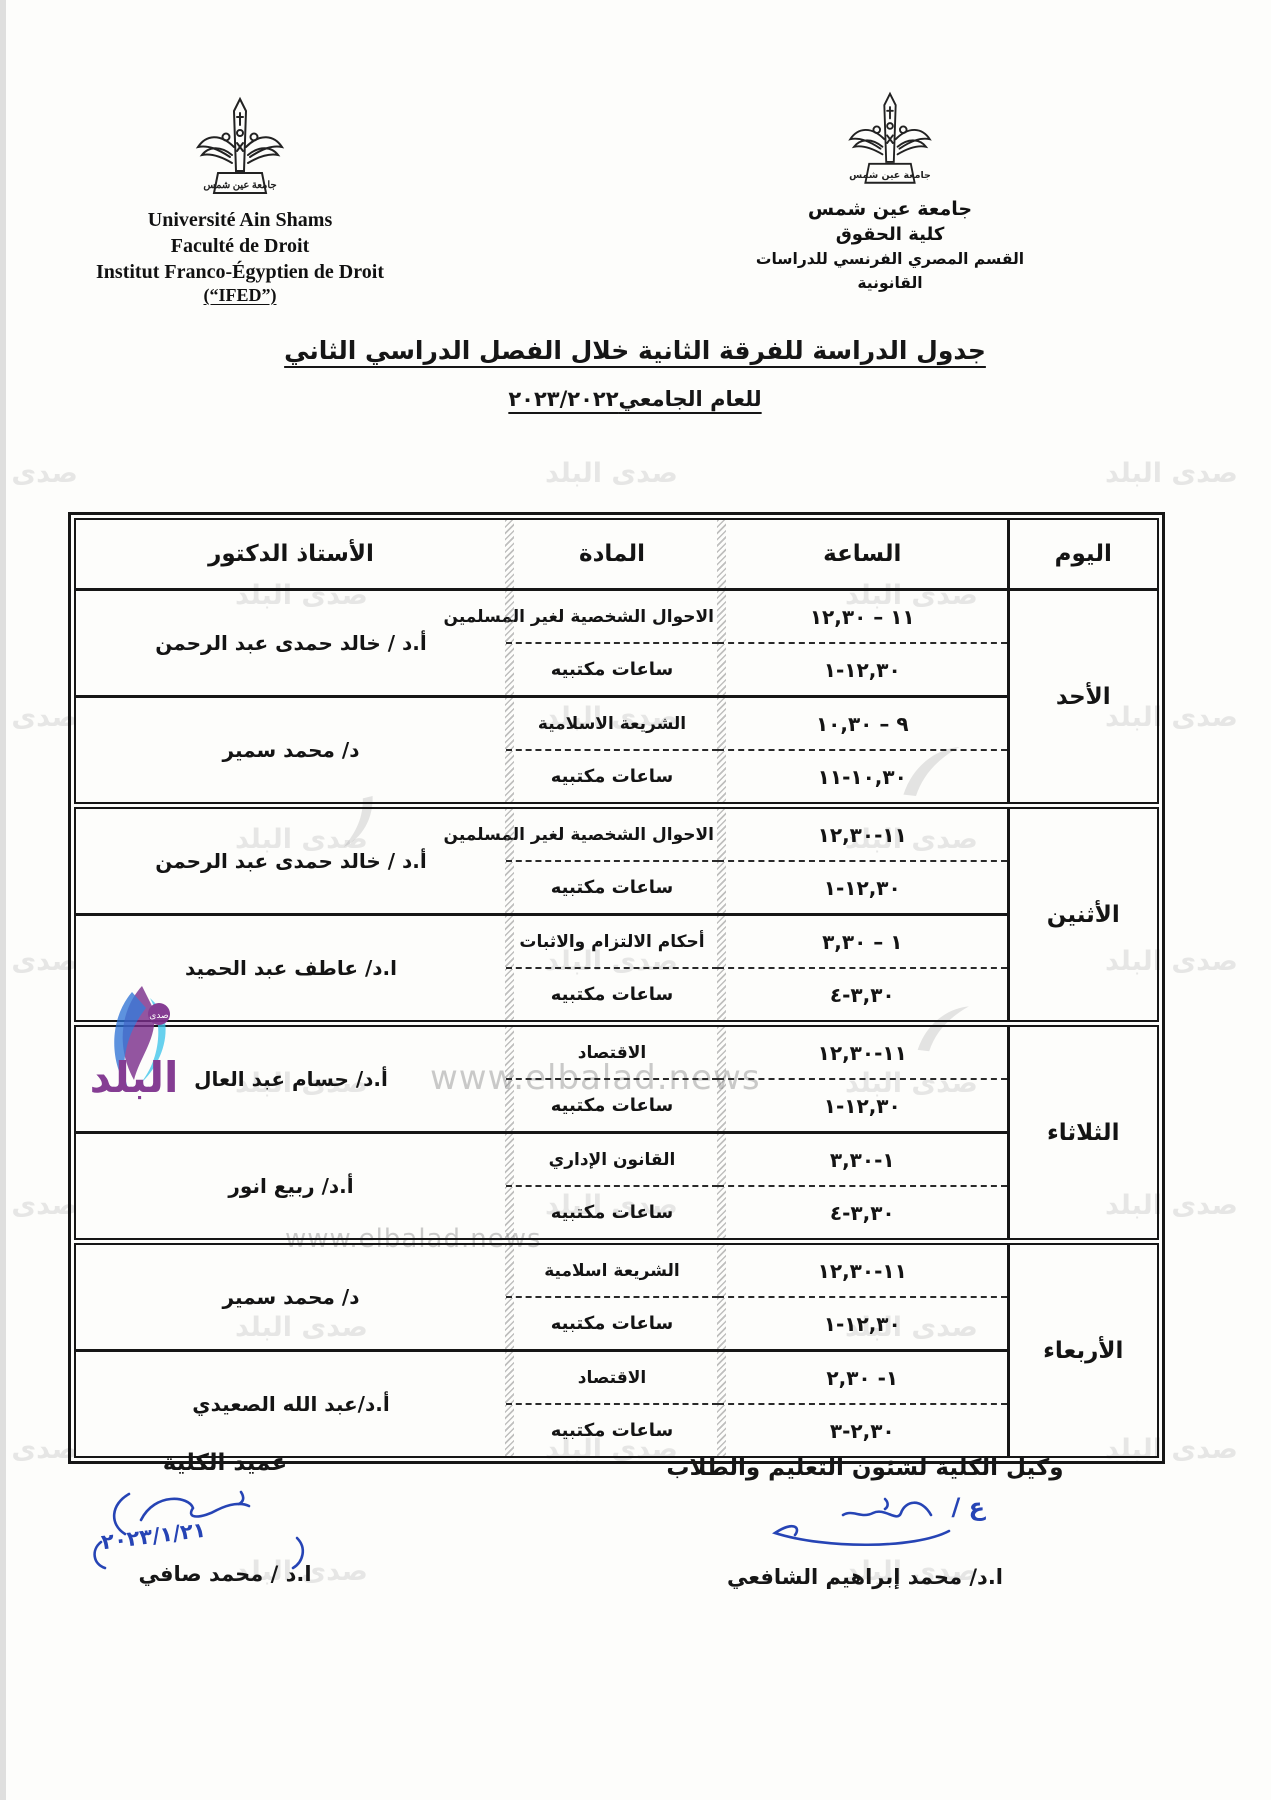 Image resolution: width=1271 pixels, height=1800 pixels. What do you see at coordinates (611, 1158) in the screenshot?
I see `subject-cell: القانون الإداري` at bounding box center [611, 1158].